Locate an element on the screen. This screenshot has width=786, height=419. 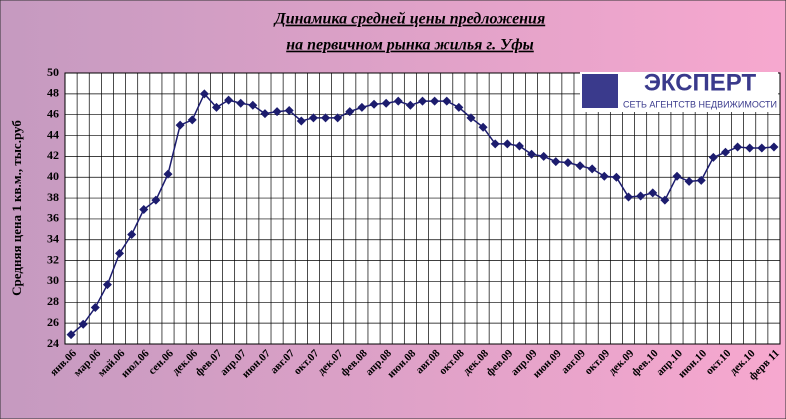
y-tick-label: 44 is located at coordinates (53, 134).